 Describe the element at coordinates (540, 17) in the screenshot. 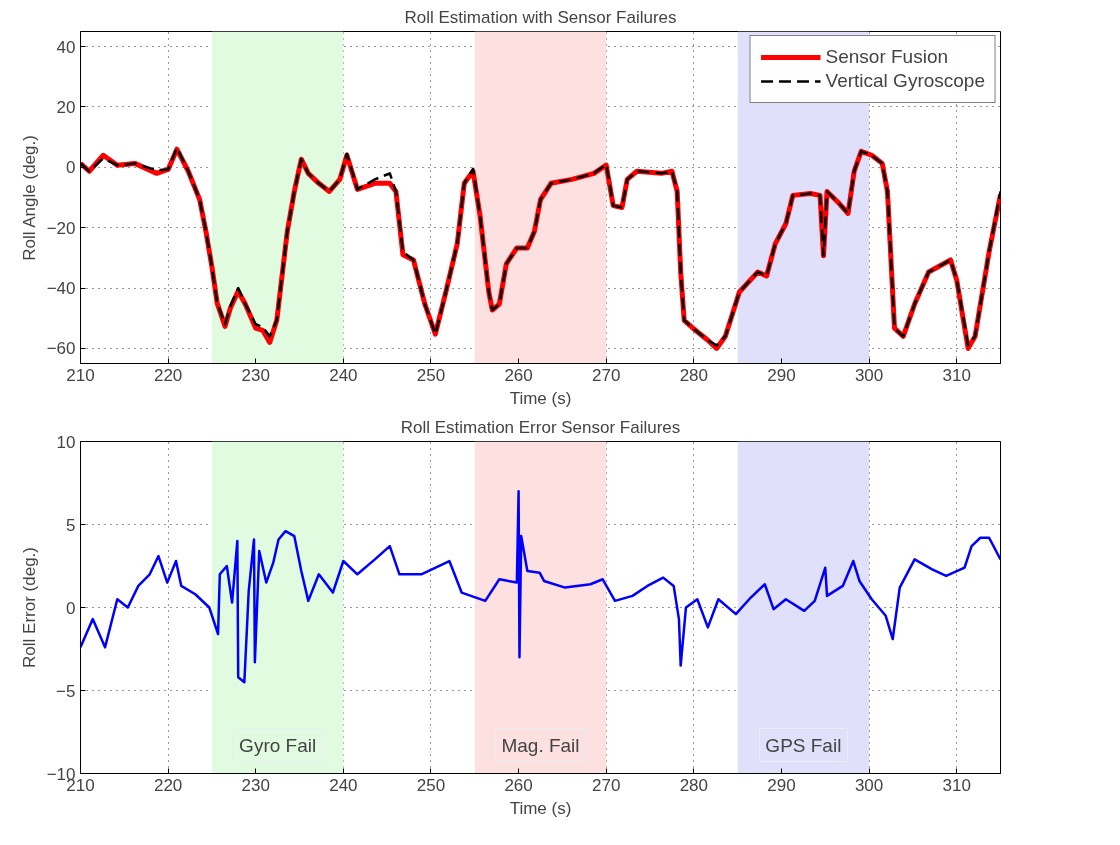

I see `chart-title: Roll Estimation with Sensor Failures` at that location.